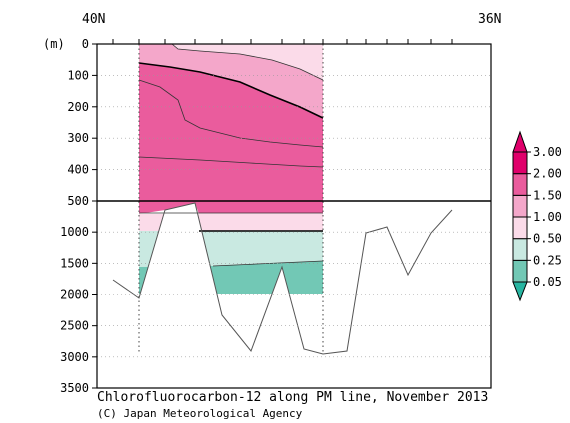 The width and height of the screenshot is (570, 423). Describe the element at coordinates (268, 263) in the screenshot. I see `contour-0p5` at that location.